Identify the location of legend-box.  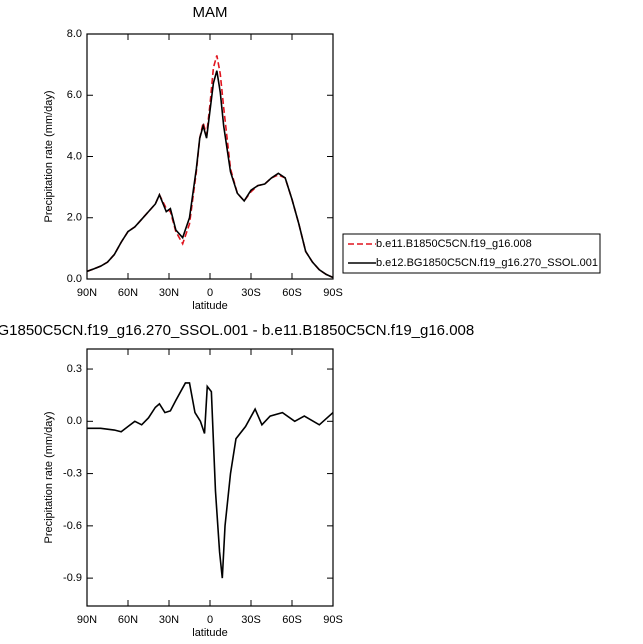
(471, 253).